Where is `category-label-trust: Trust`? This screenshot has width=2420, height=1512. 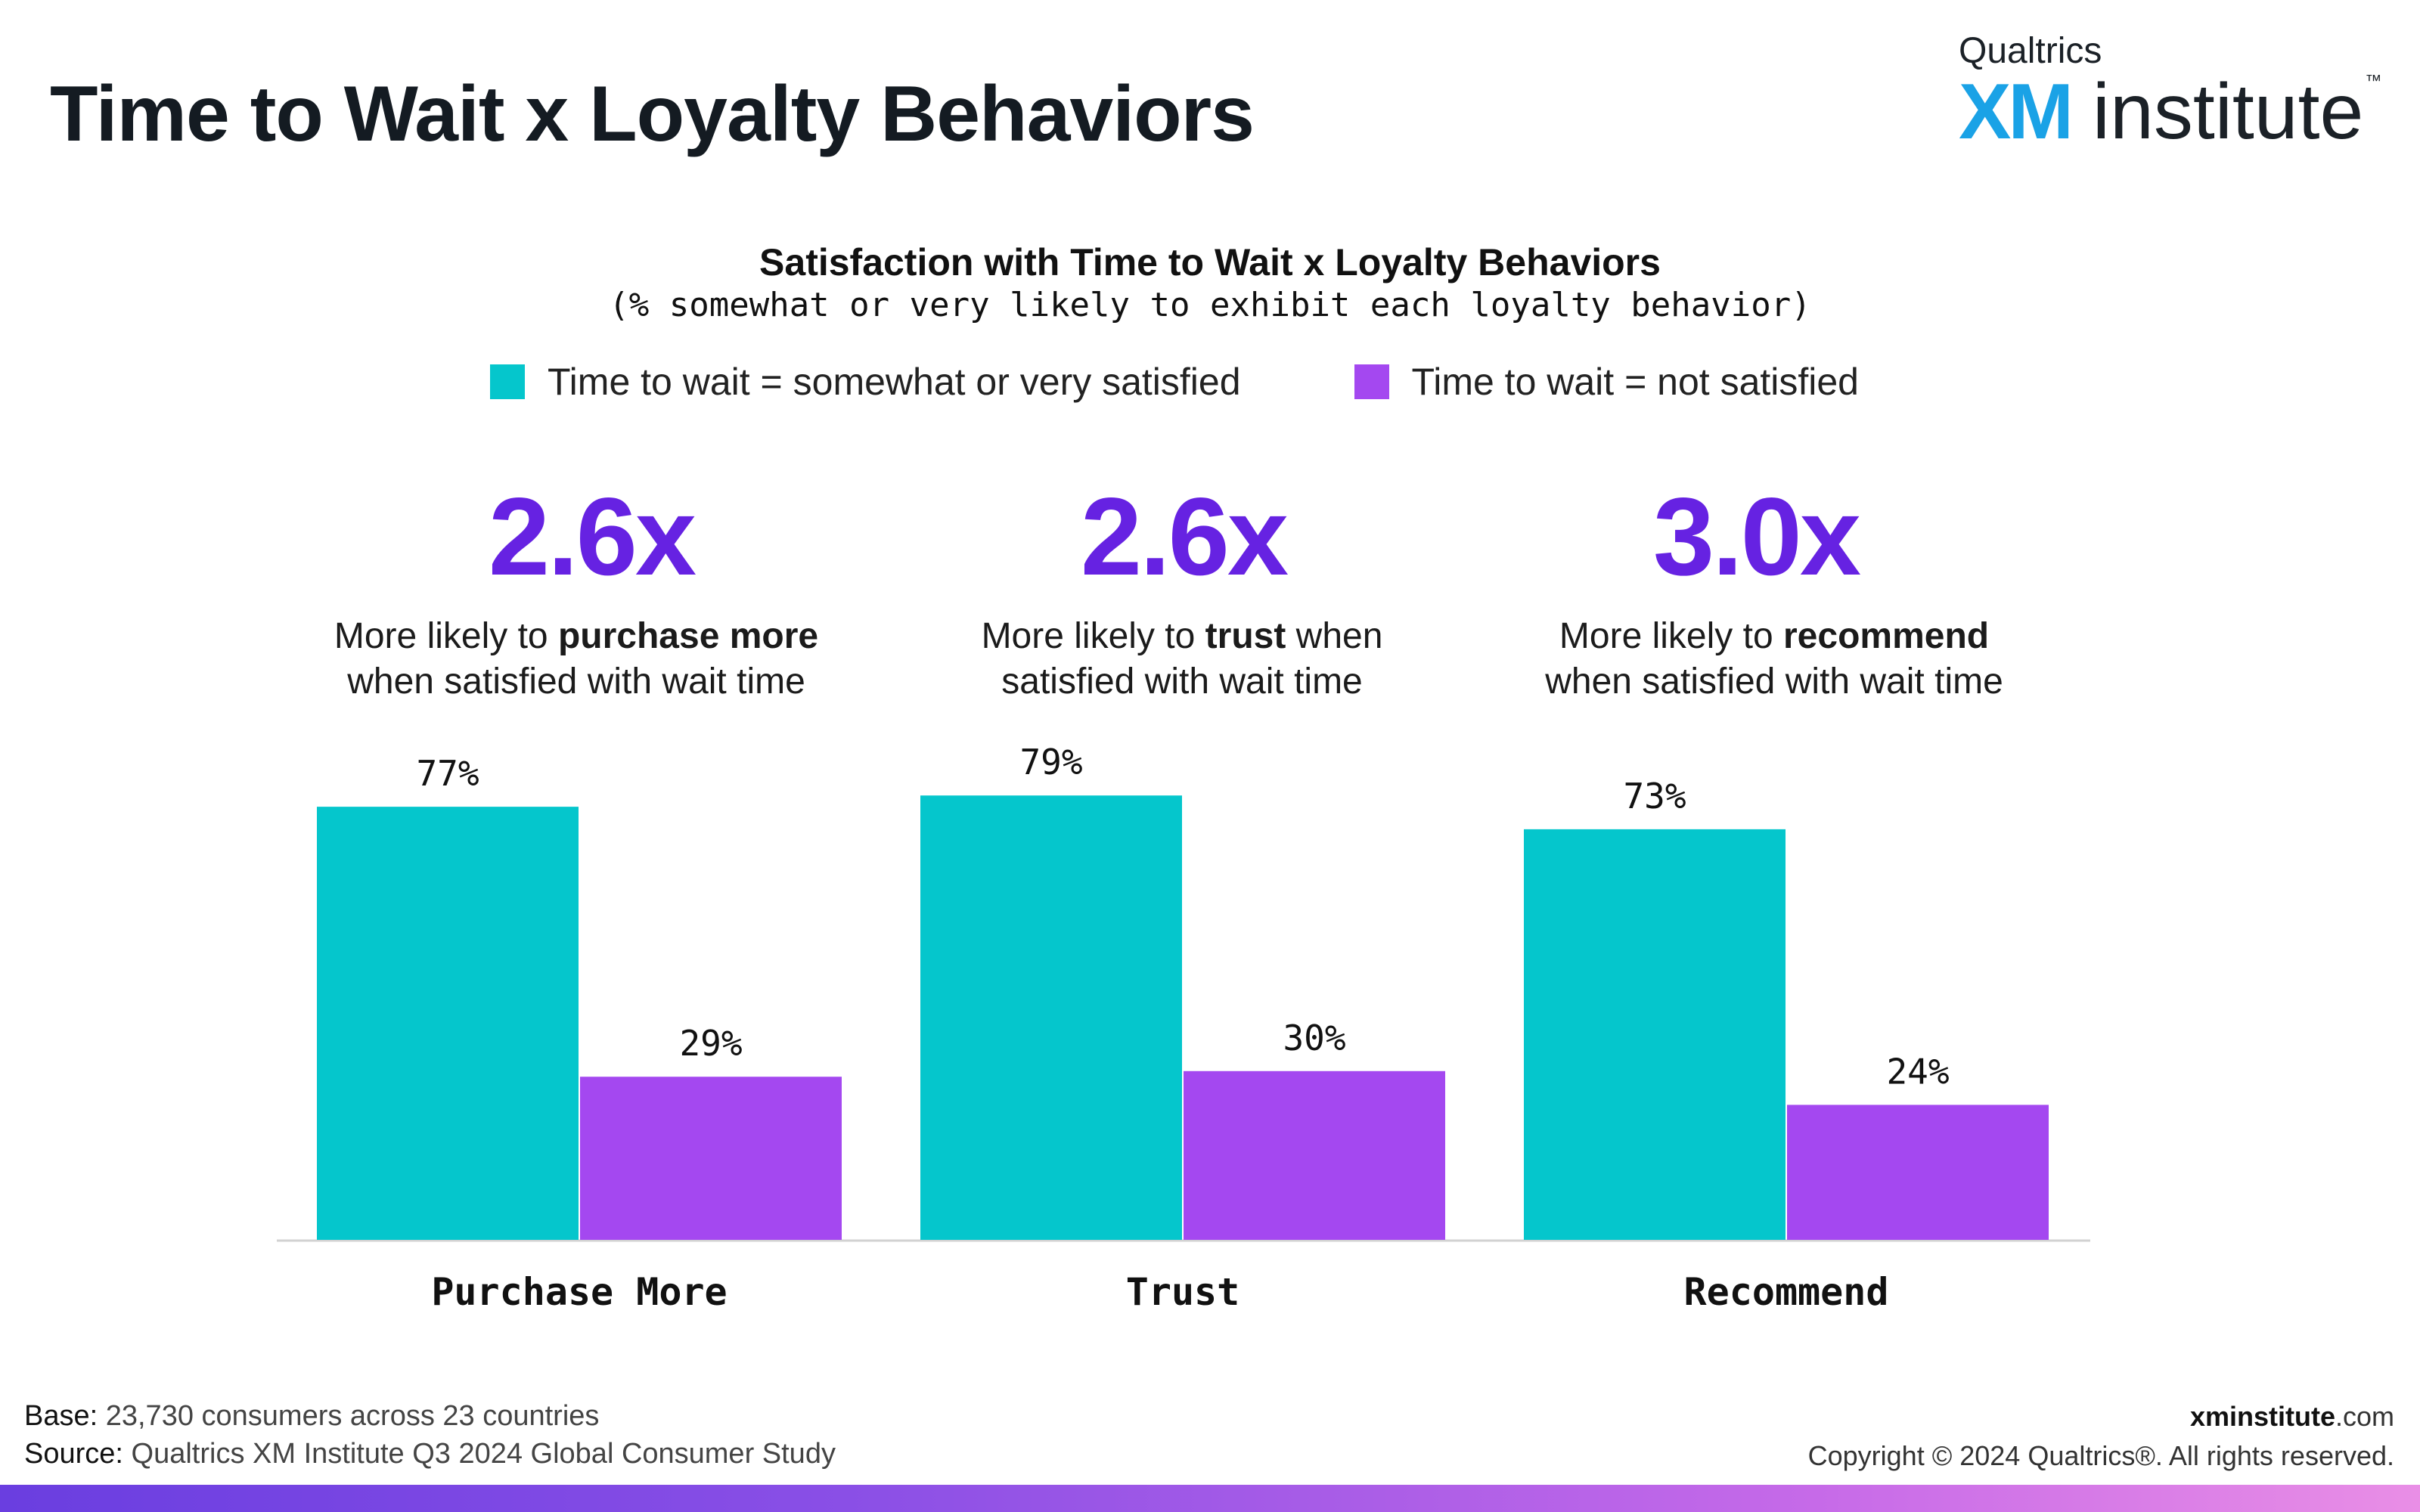 category-label-trust: Trust is located at coordinates (1183, 1292).